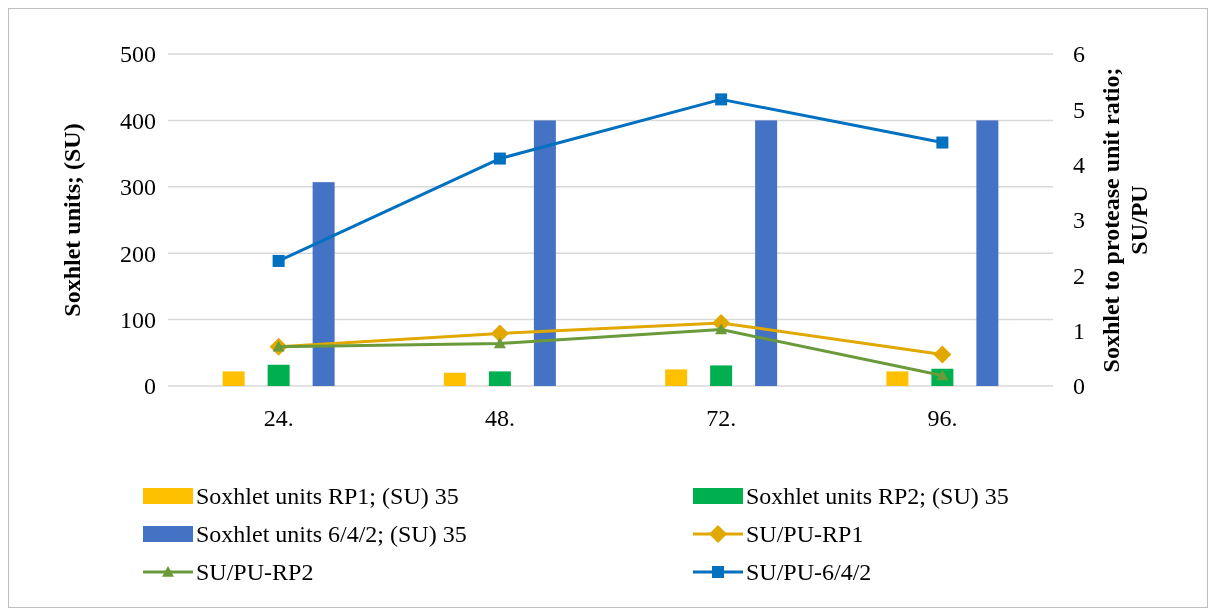 The image size is (1208, 608). What do you see at coordinates (721, 418) in the screenshot?
I see `x-tick-label: 72.` at bounding box center [721, 418].